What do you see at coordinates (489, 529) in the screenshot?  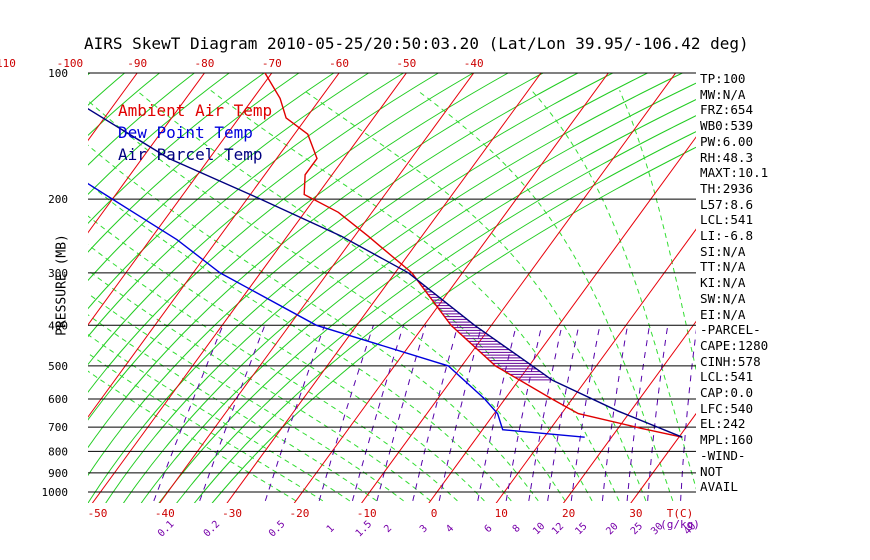 I see `mixing-ratio-tick-label: 6` at bounding box center [489, 529].